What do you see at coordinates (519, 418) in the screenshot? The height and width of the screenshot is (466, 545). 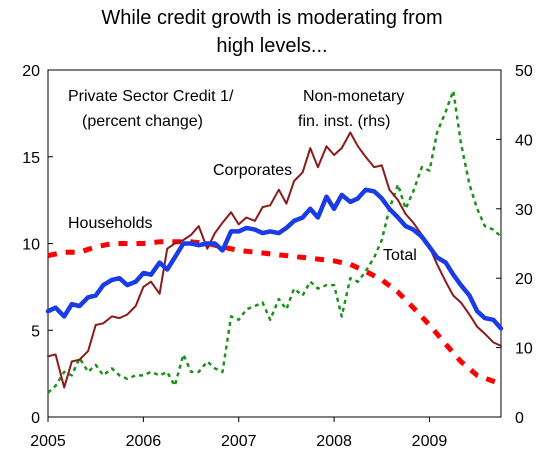 I see `right-tick-label: 0` at bounding box center [519, 418].